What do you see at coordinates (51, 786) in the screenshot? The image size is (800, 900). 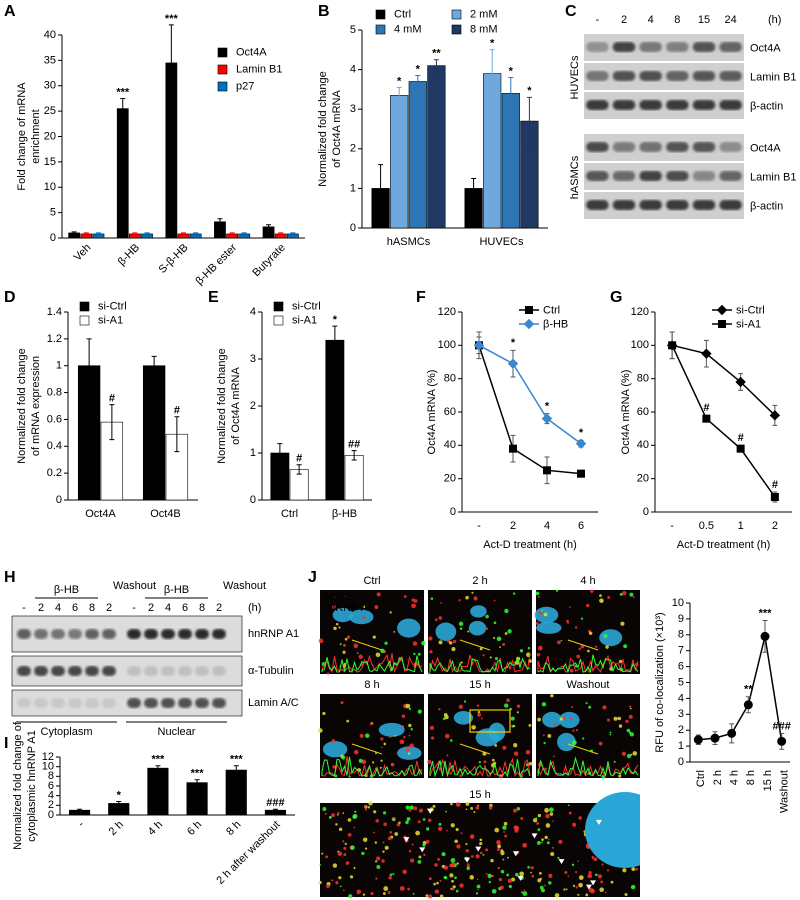 I see `y-tick-label: 6` at bounding box center [51, 786].